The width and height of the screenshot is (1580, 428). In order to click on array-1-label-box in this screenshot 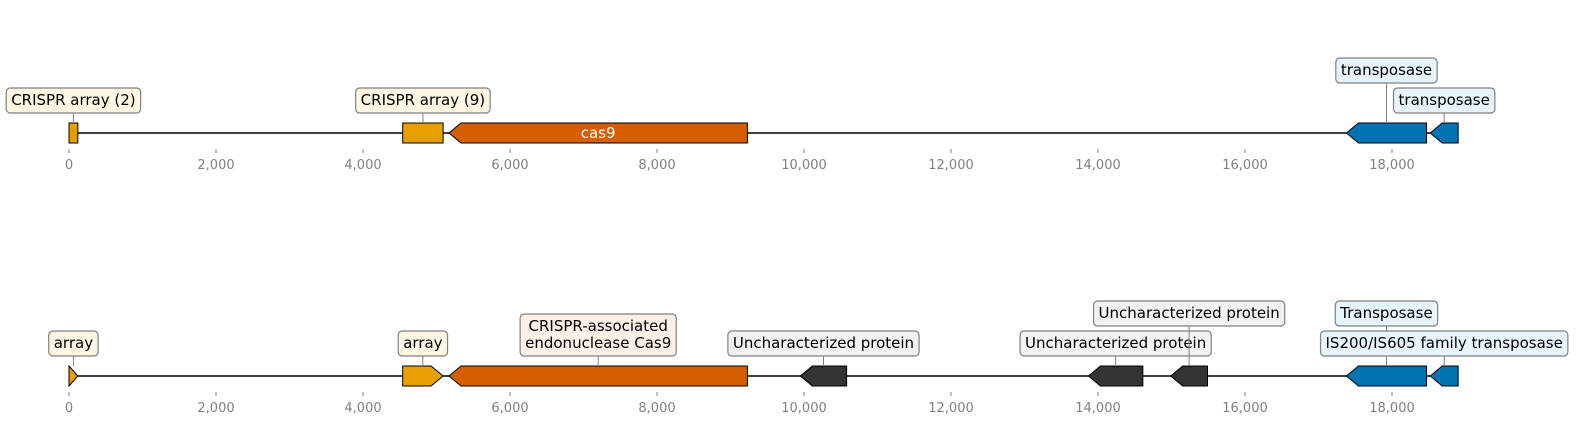, I will do `click(73, 343)`.